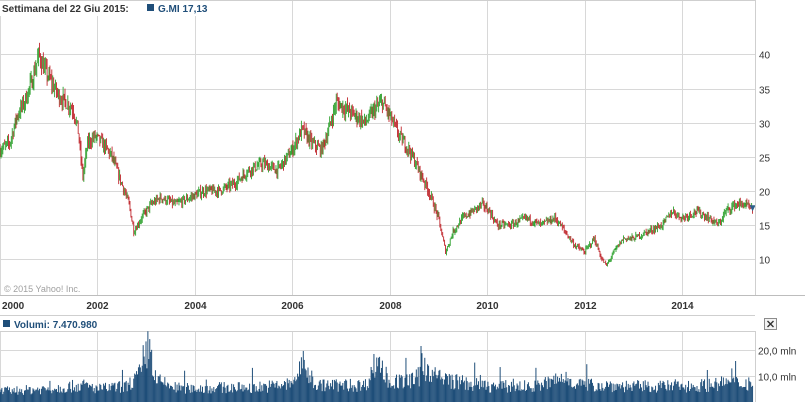 This screenshot has width=805, height=402. What do you see at coordinates (56, 325) in the screenshot?
I see `volume-legend: Volumi: 7.470.980` at bounding box center [56, 325].